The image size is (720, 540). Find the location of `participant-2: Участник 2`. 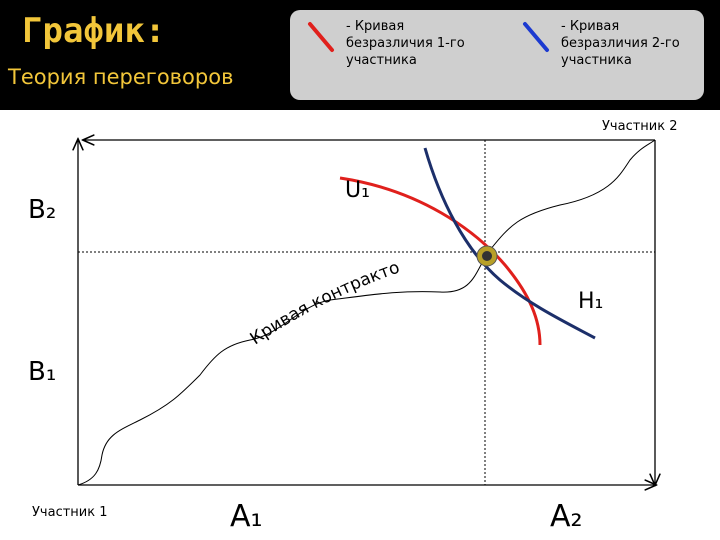

participant-2: Участник 2 is located at coordinates (640, 126).